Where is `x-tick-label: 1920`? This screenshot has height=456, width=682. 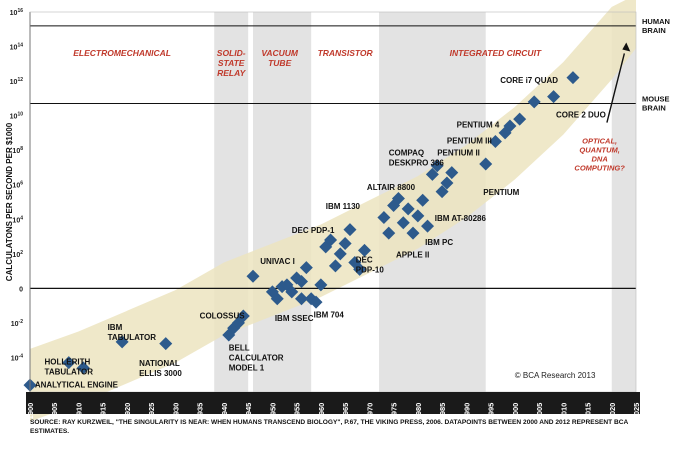
x-tick-label: 1920 is located at coordinates (127, 411).